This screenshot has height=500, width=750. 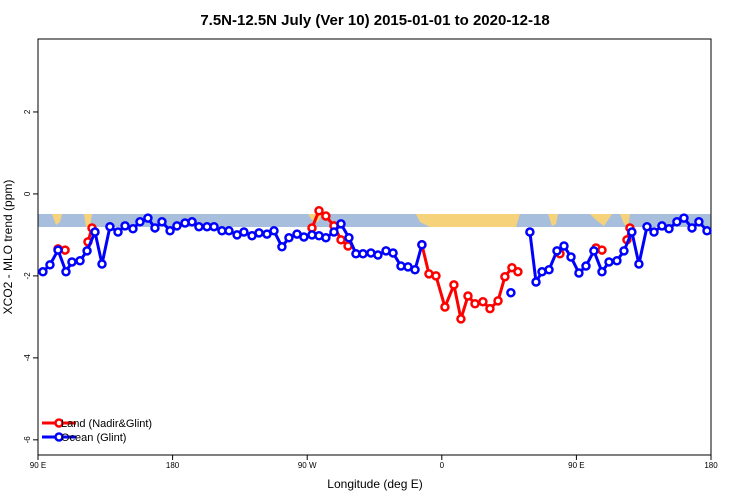 What do you see at coordinates (27, 358) in the screenshot?
I see `y-tick-label: -4` at bounding box center [27, 358].